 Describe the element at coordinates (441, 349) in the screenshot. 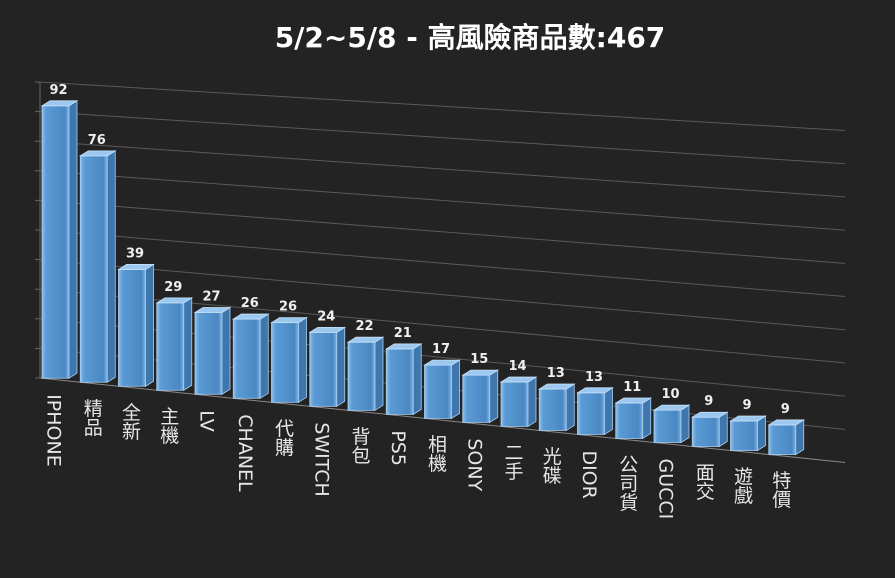

I see `value-label: 17` at that location.